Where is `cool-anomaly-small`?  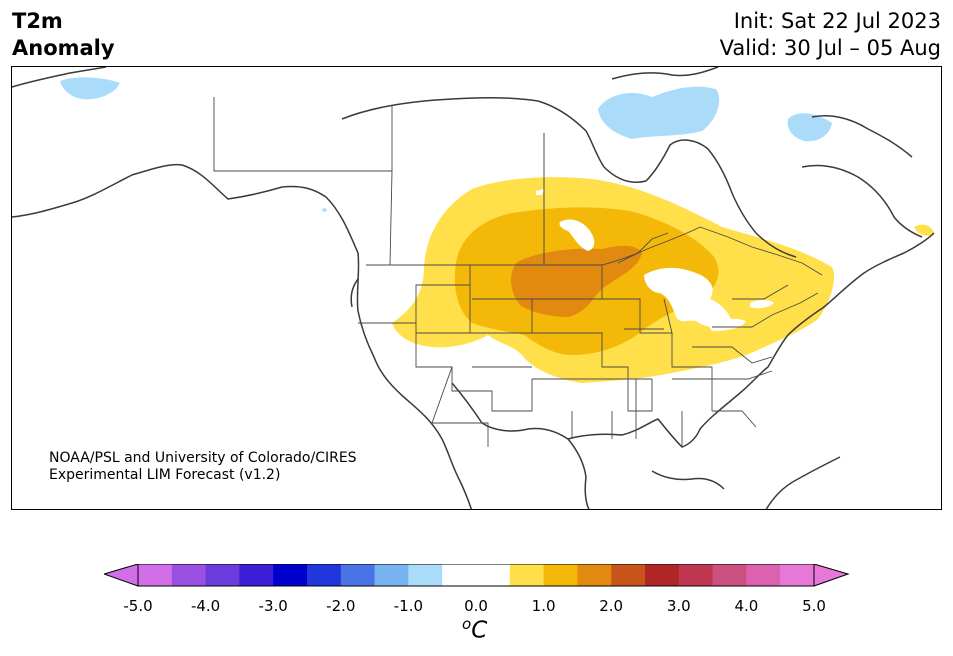
cool-anomaly-small is located at coordinates (324, 210).